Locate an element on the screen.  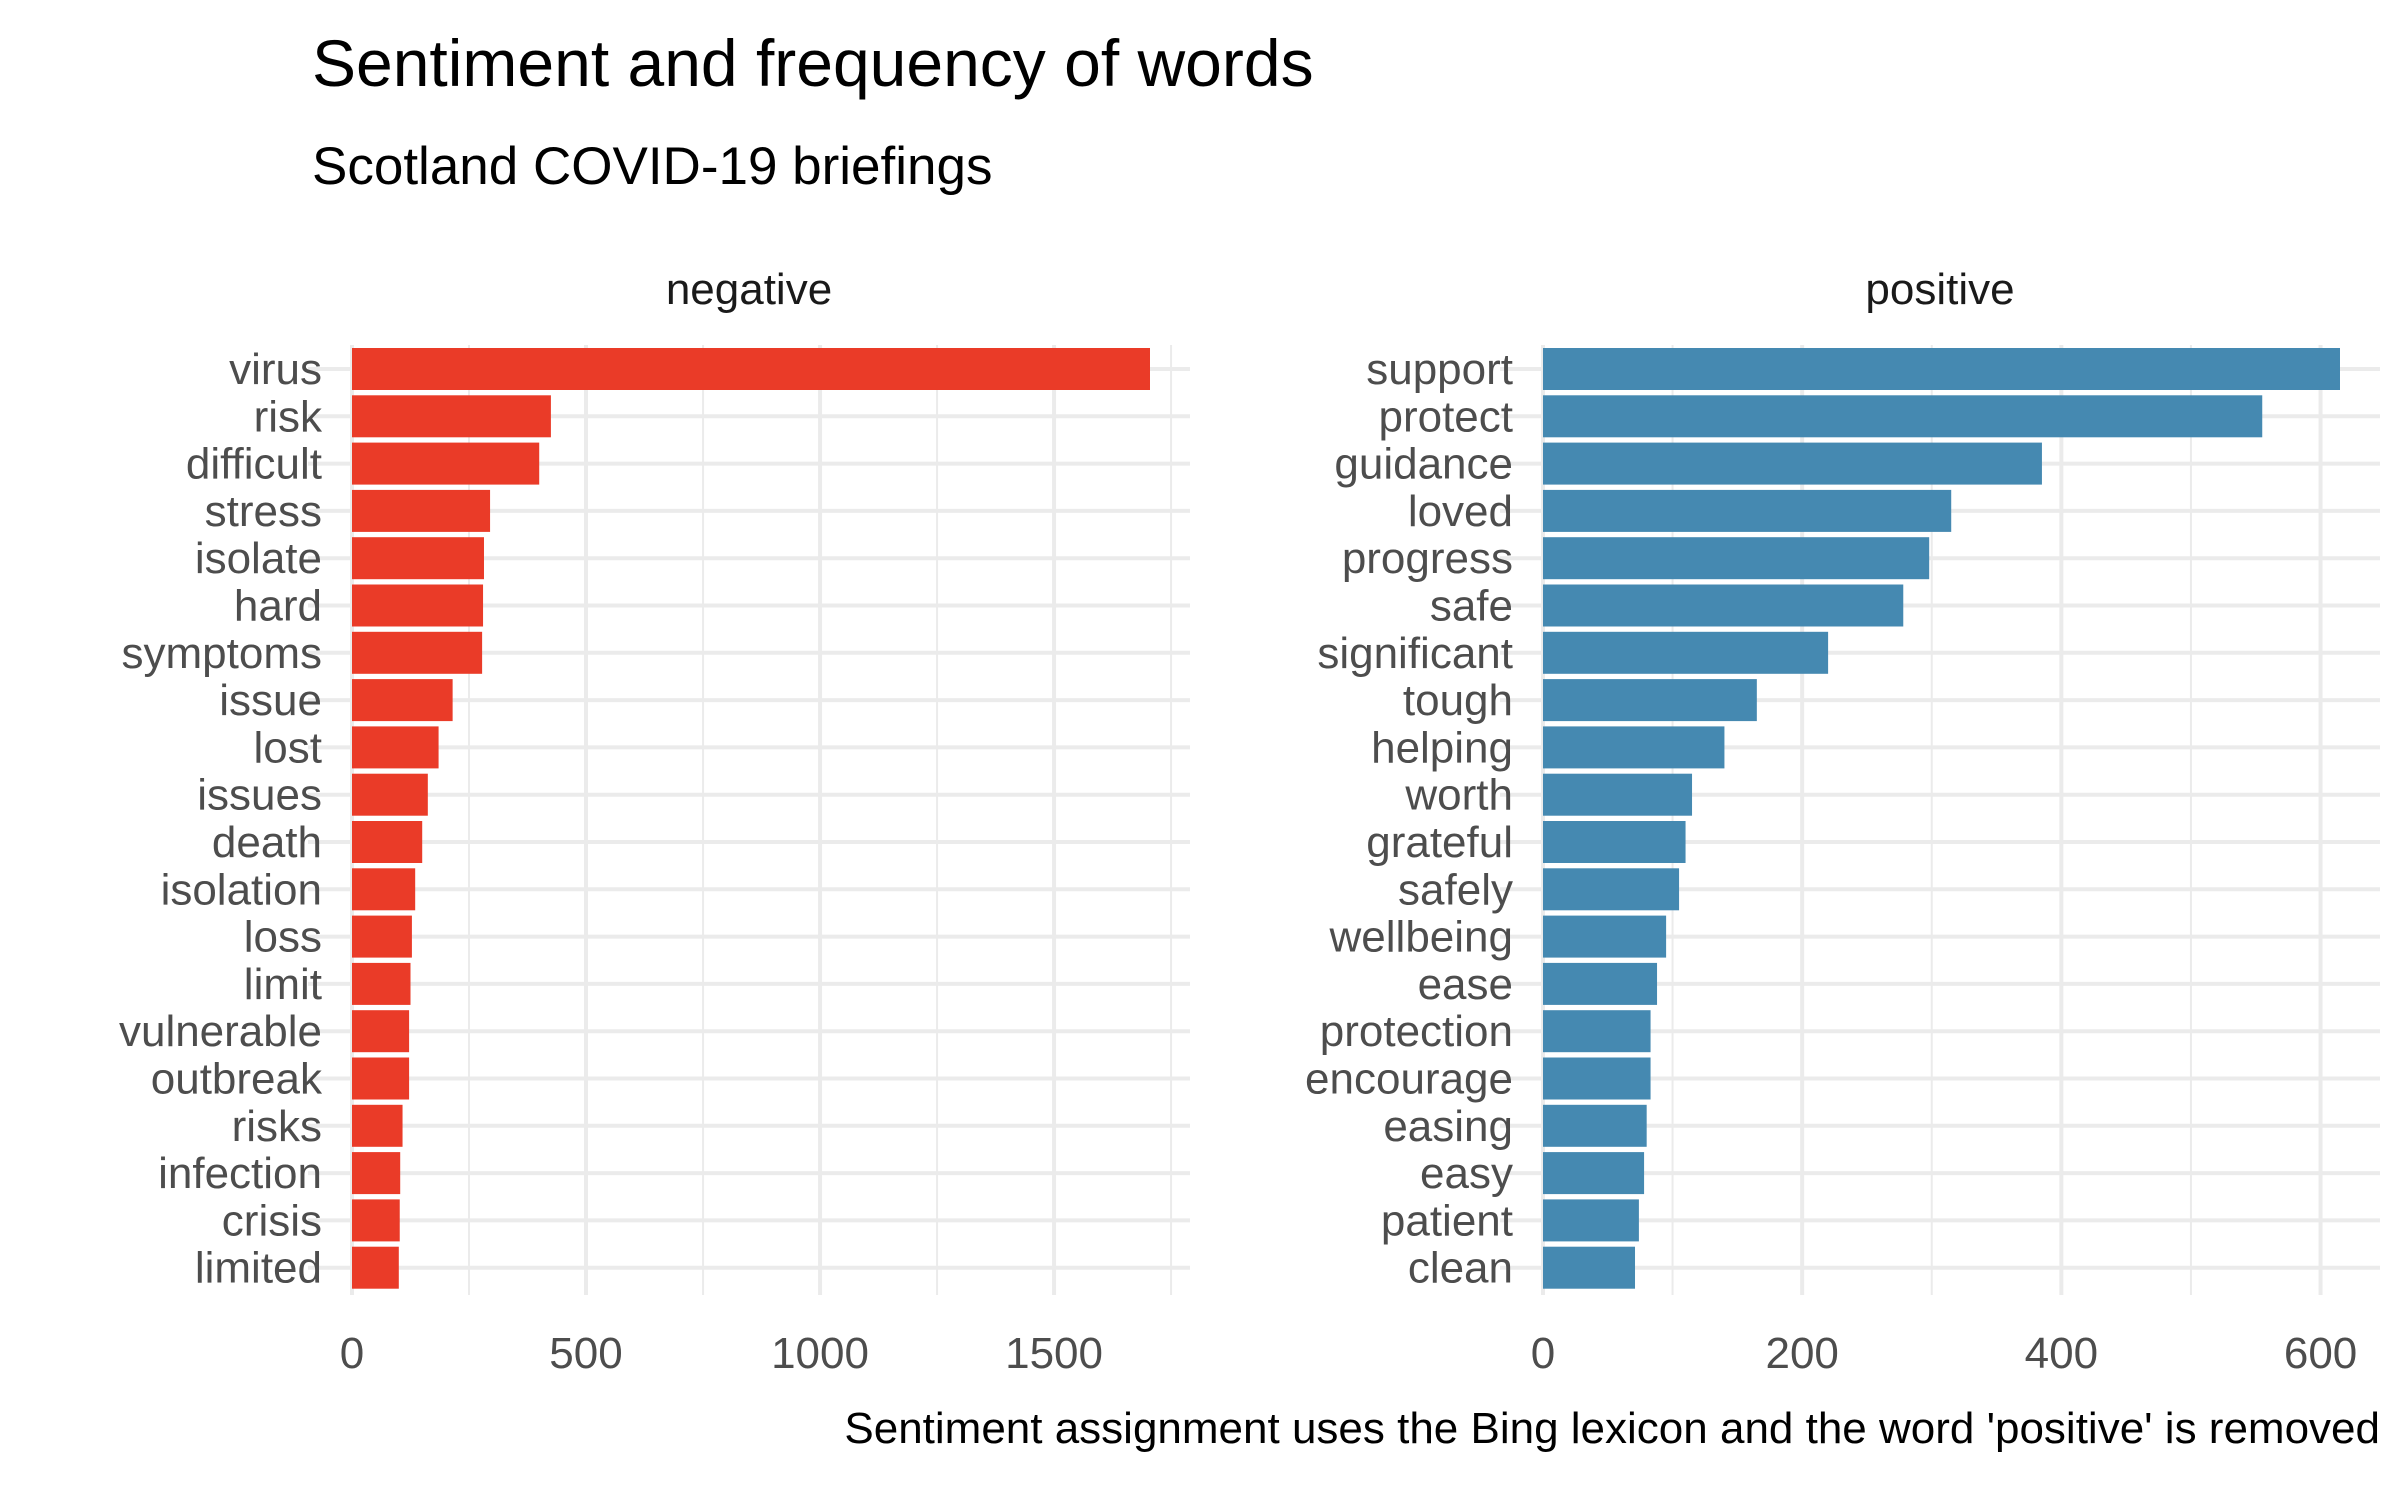
bar-death is located at coordinates (387, 842).